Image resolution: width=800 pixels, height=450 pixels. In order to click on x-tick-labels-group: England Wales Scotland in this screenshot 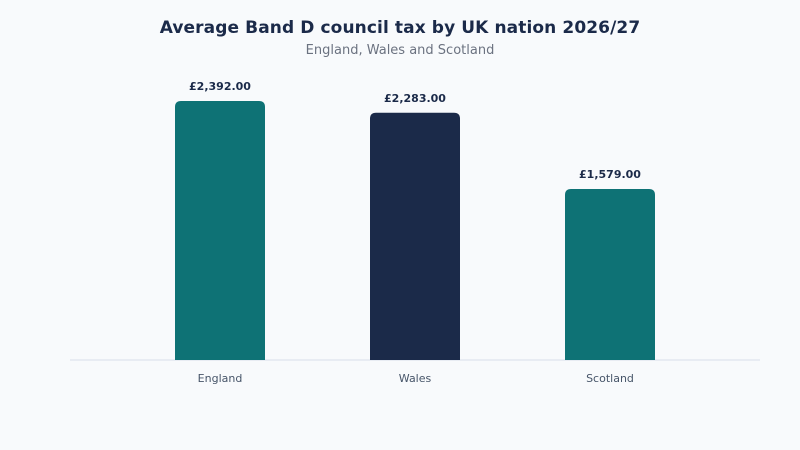, I will do `click(416, 378)`.